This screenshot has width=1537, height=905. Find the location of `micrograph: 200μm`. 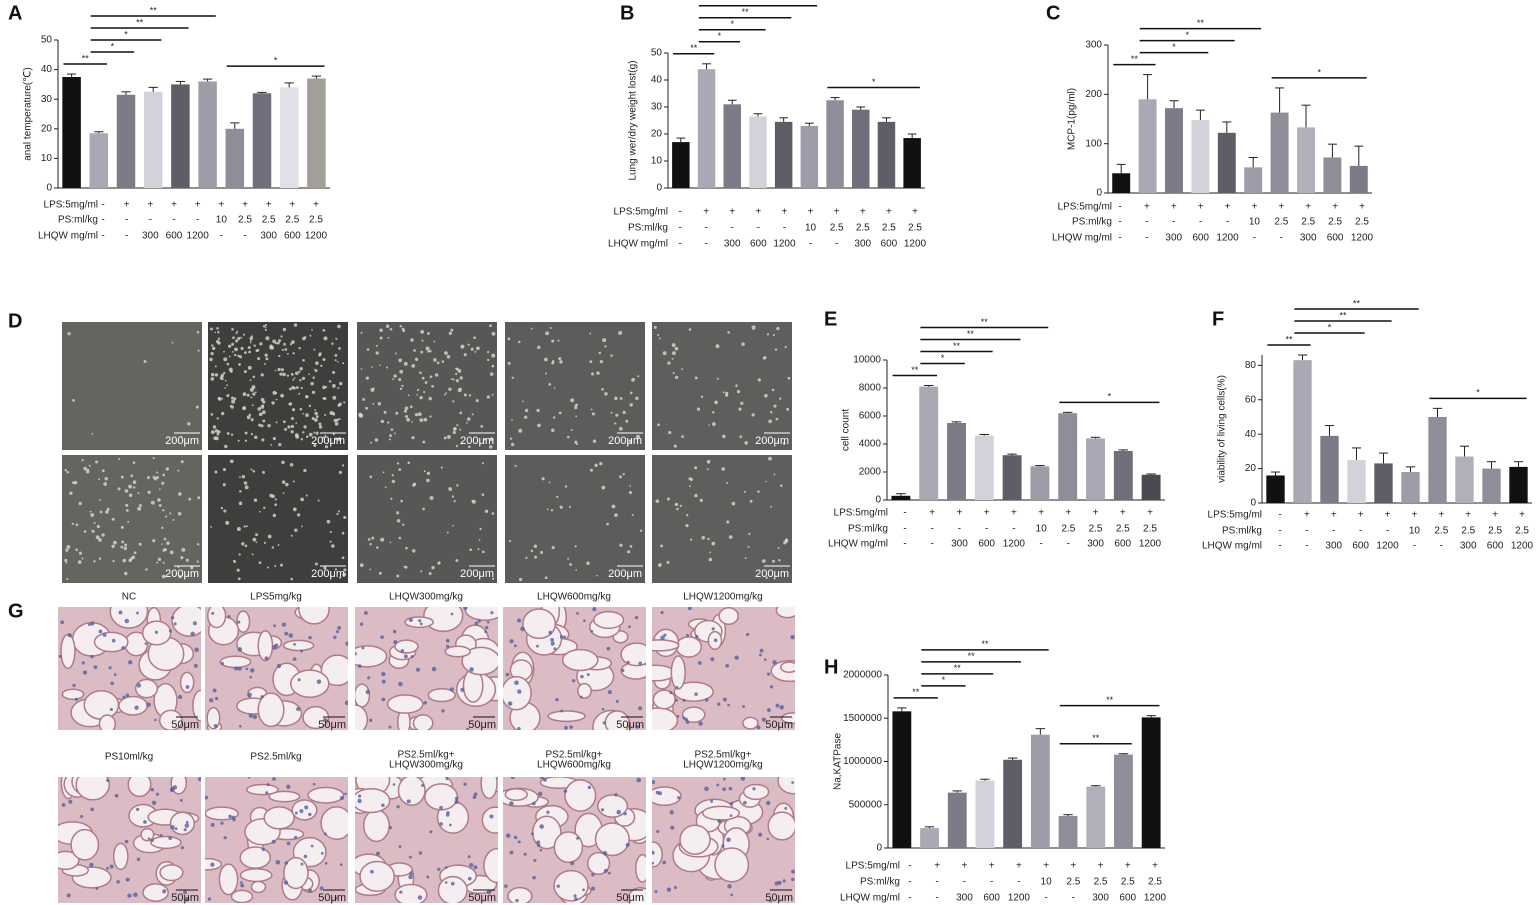

micrograph: 200μm is located at coordinates (132, 386).